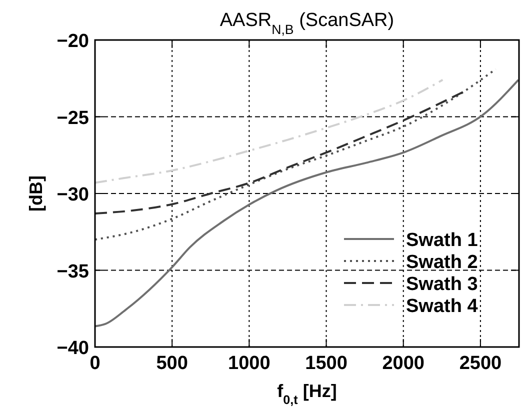 Image resolution: width=527 pixels, height=409 pixels. What do you see at coordinates (442, 240) in the screenshot?
I see `legend-label: Swath 1` at bounding box center [442, 240].